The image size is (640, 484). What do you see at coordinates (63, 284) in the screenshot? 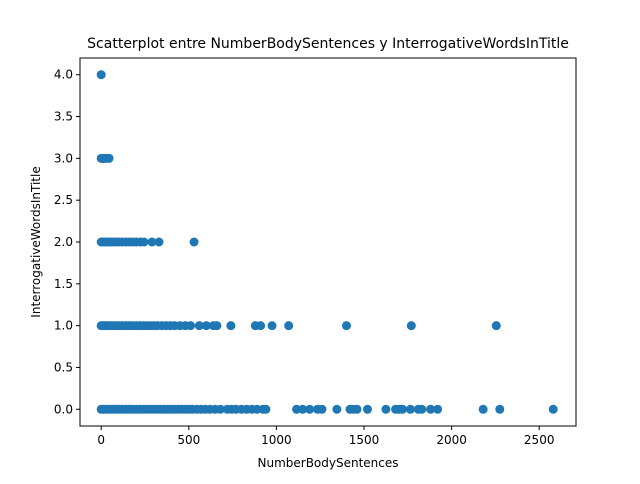
I see `y-tick-label: 1.5` at bounding box center [63, 284].